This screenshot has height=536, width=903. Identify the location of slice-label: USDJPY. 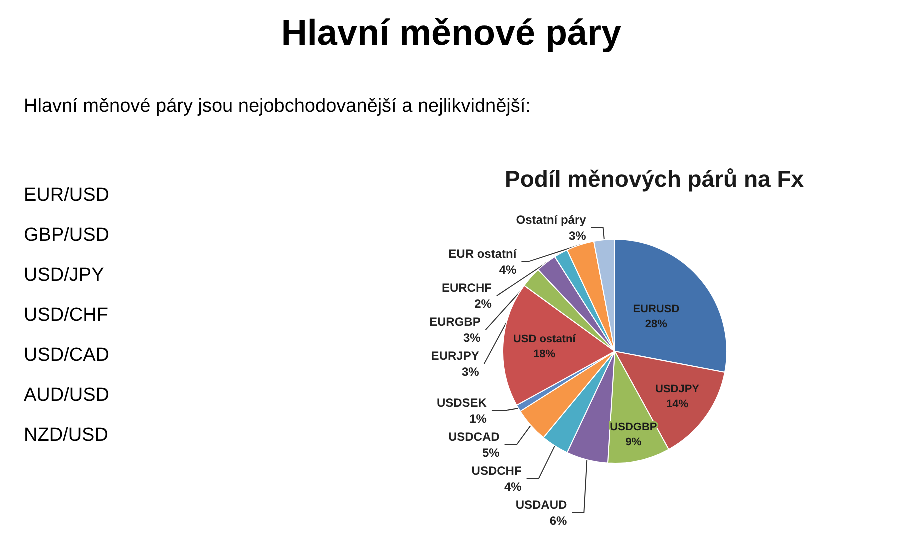
(678, 389).